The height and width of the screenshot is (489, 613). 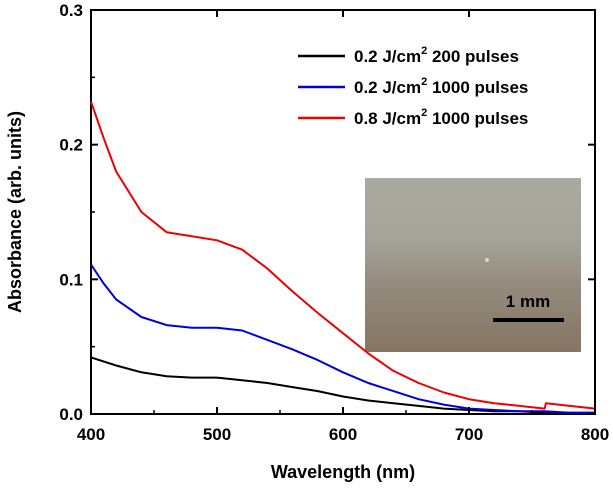 What do you see at coordinates (595, 434) in the screenshot?
I see `x-tick-label: 800` at bounding box center [595, 434].